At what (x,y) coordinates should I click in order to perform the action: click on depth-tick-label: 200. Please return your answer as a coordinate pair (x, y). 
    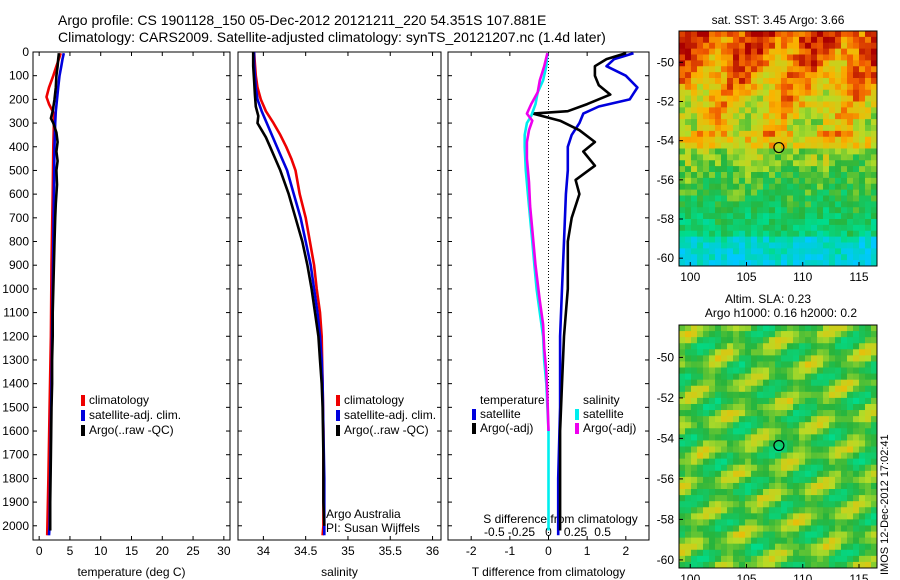
    Looking at the image, I should click on (19, 99).